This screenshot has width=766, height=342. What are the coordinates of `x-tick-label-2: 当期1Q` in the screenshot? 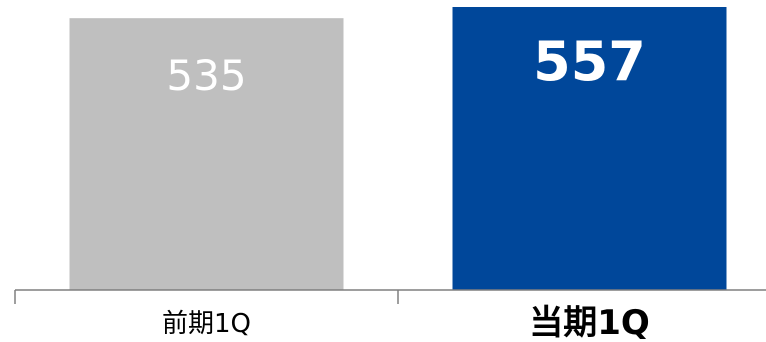 It's located at (589, 322).